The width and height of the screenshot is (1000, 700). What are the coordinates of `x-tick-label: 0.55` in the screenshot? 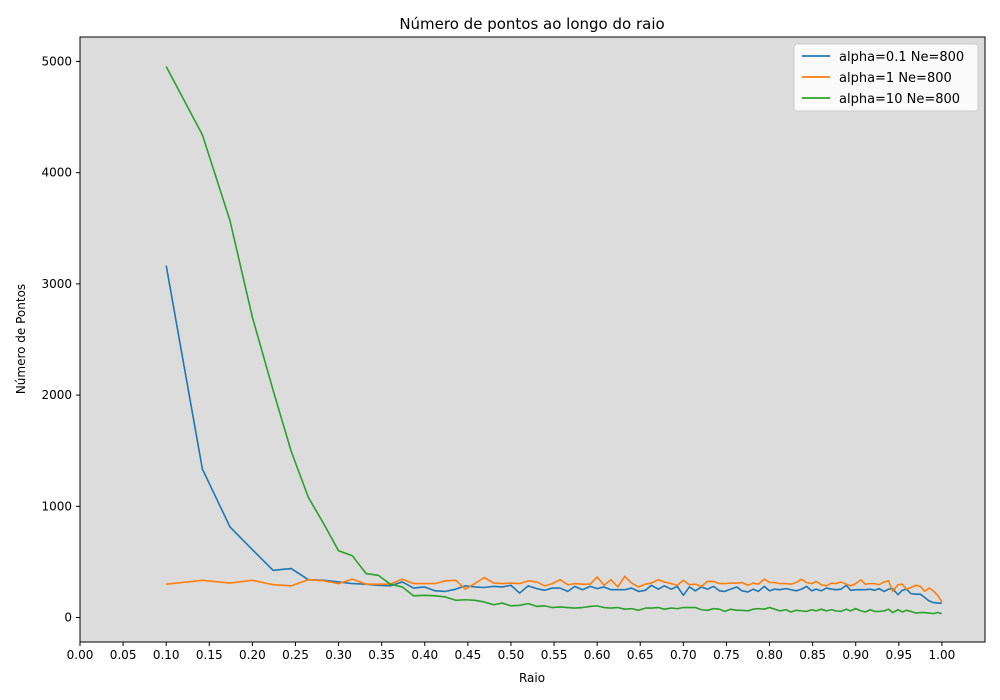 It's located at (554, 655).